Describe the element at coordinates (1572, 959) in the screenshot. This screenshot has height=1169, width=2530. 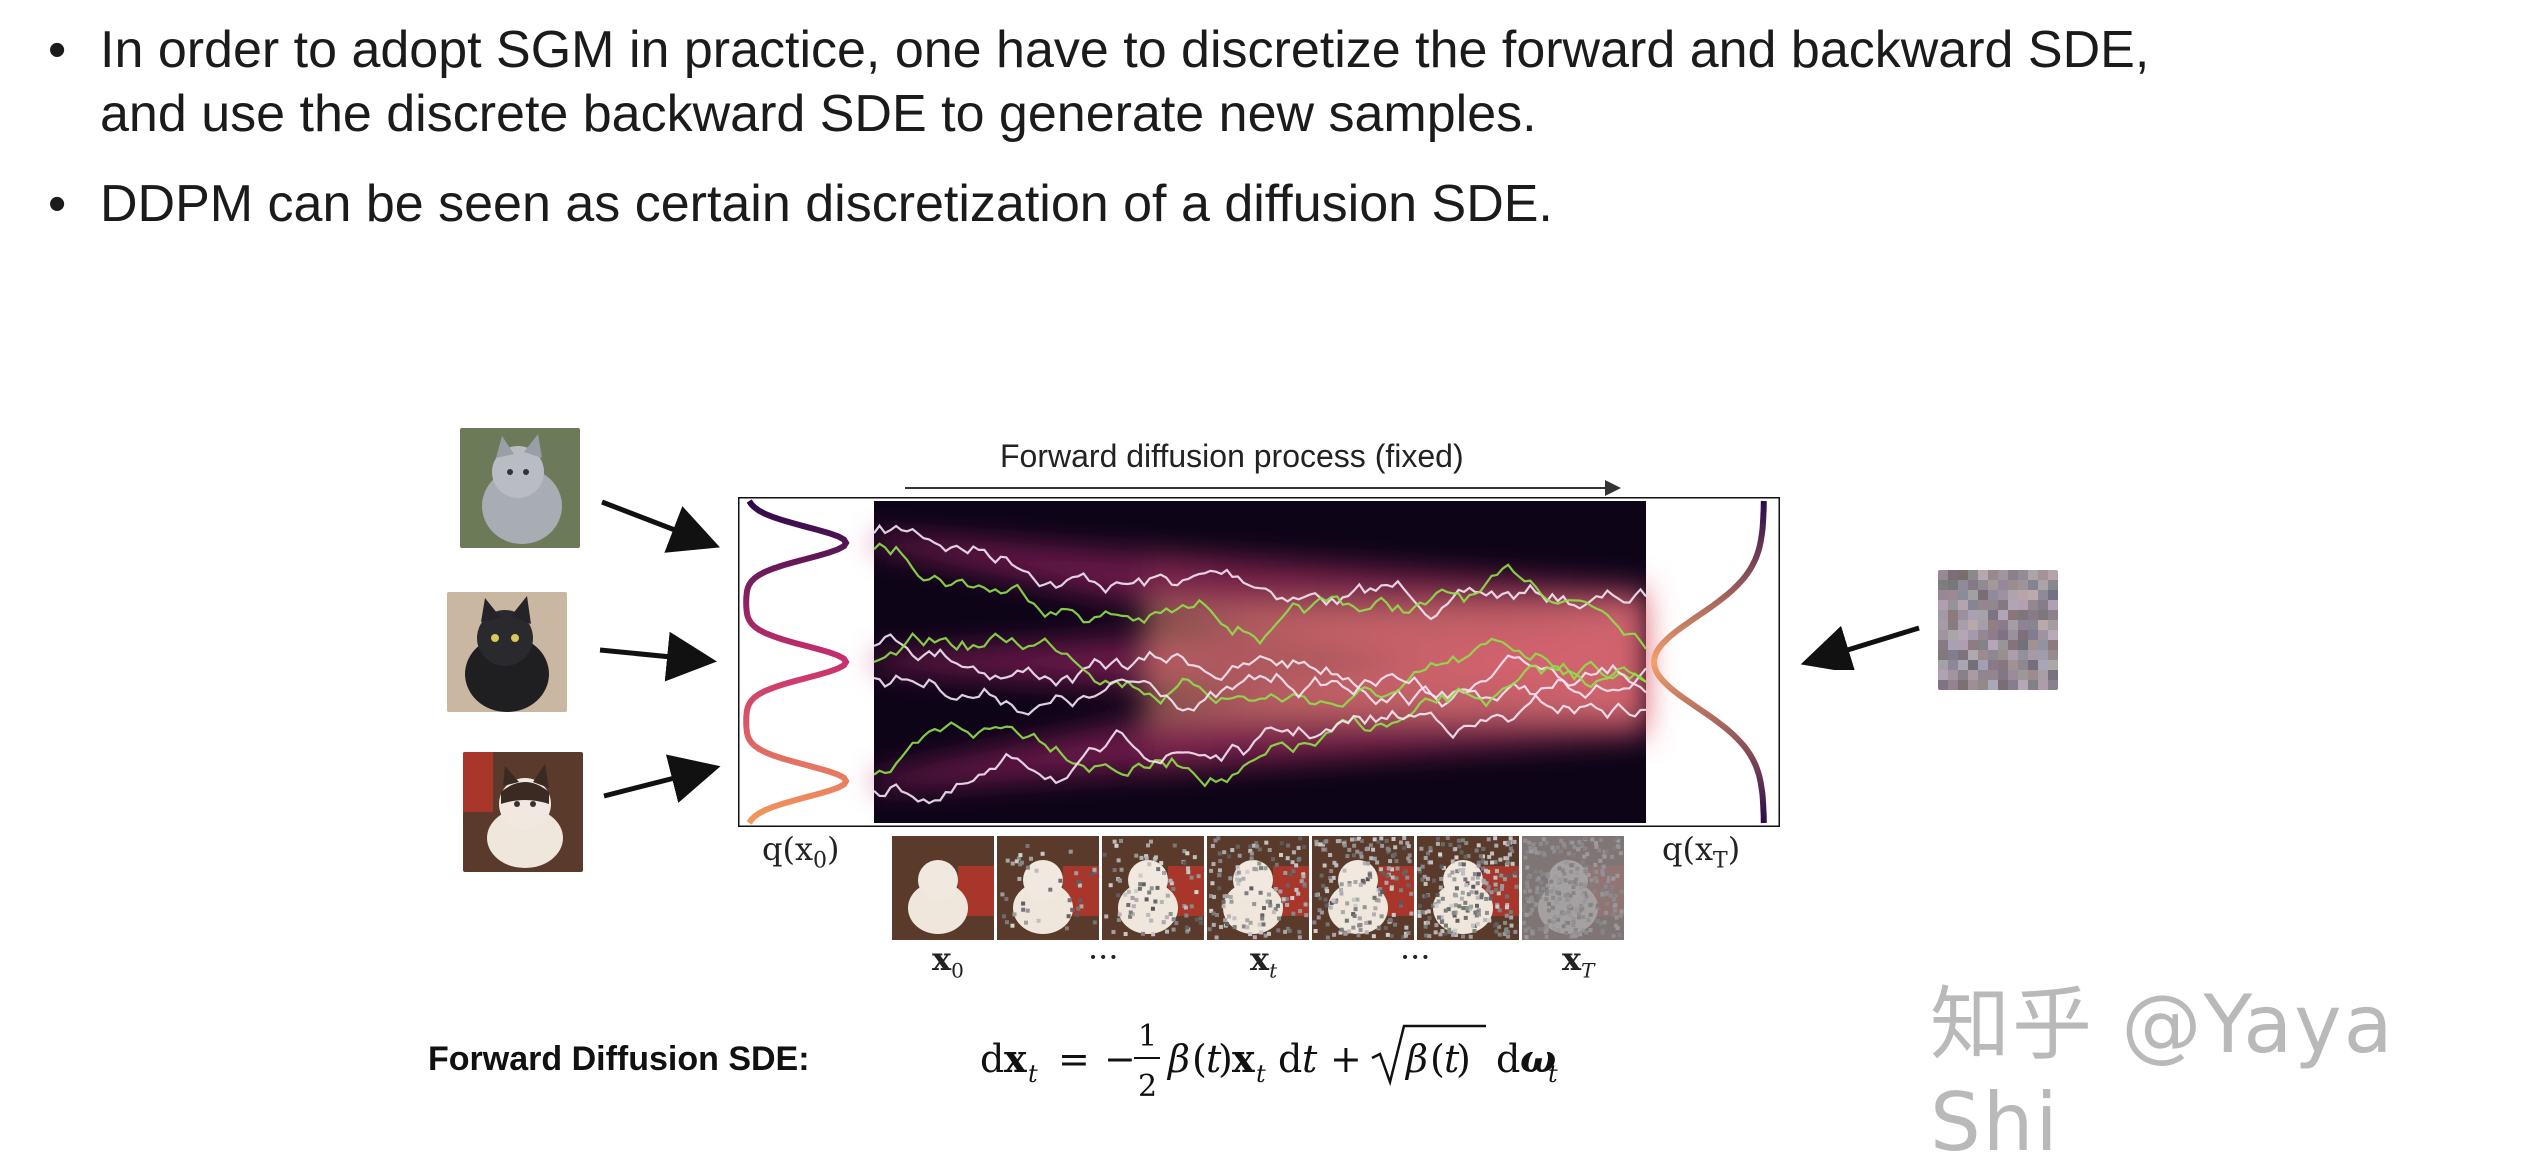
I see `xT-text: x` at that location.